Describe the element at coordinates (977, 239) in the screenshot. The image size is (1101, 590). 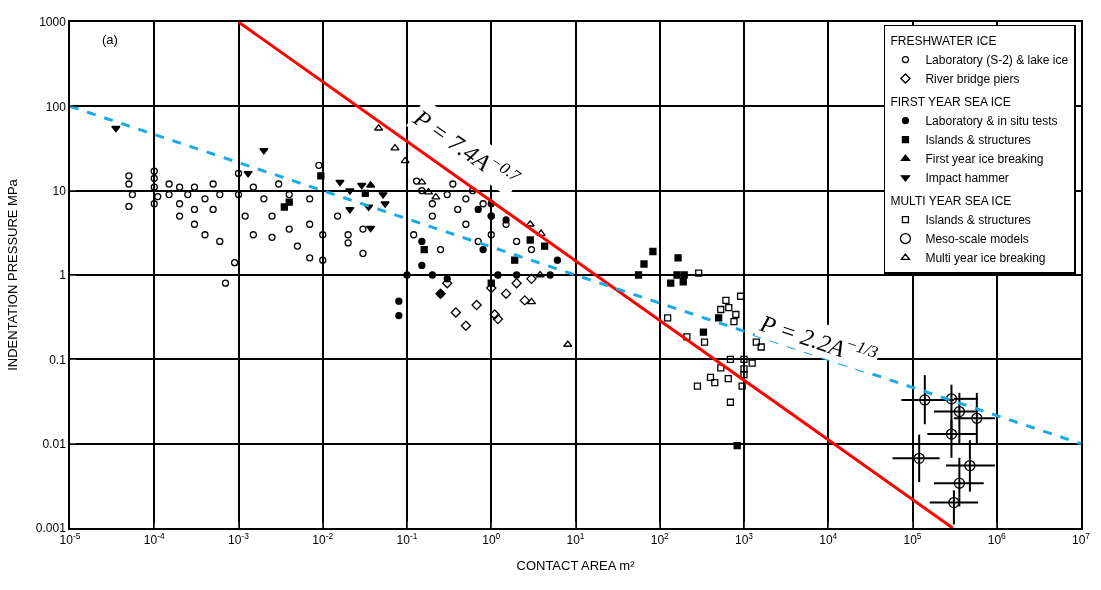
I see `legend-label: Meso-scale models` at that location.